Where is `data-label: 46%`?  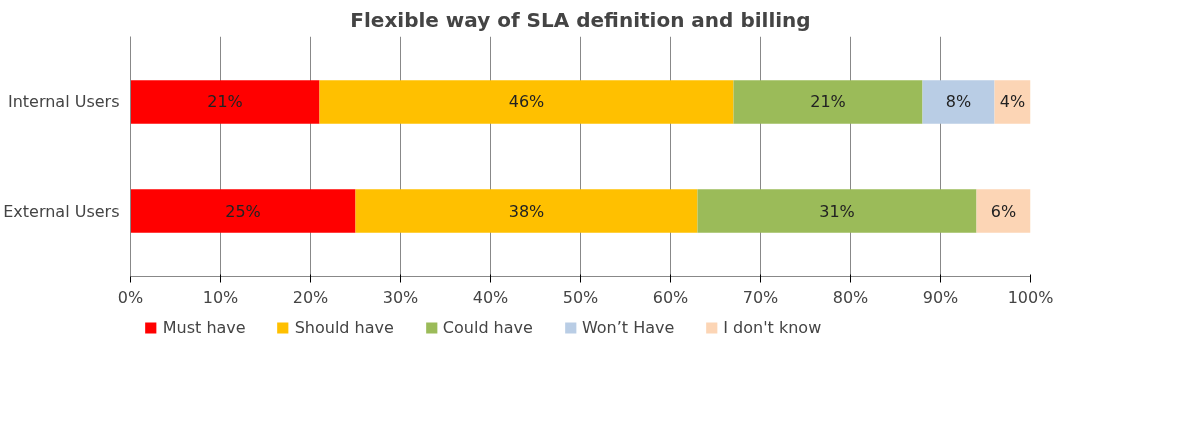 data-label: 46% is located at coordinates (526, 102).